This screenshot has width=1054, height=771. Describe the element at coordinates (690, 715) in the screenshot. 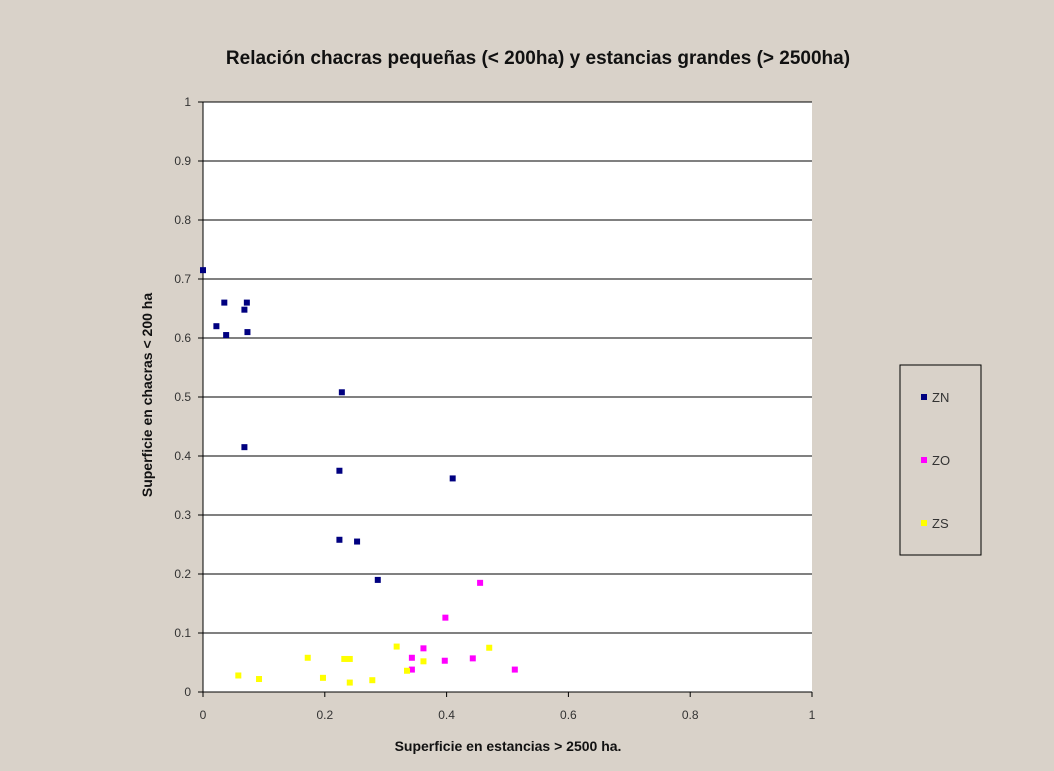

I see `x-tick-label: 0.8` at that location.